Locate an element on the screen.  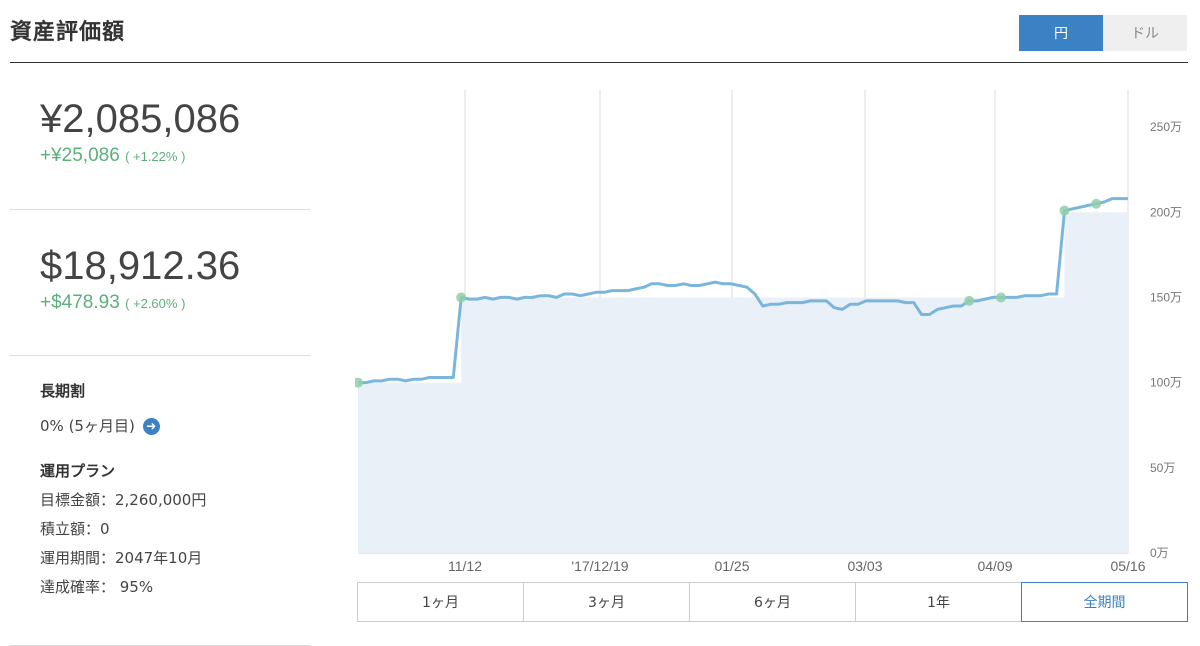
y-tick-label: 50万 is located at coordinates (1162, 468).